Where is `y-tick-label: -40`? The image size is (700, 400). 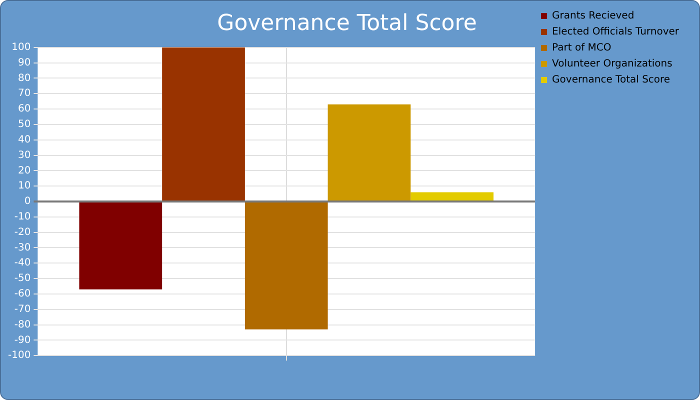 y-tick-label: -40 is located at coordinates (22, 263).